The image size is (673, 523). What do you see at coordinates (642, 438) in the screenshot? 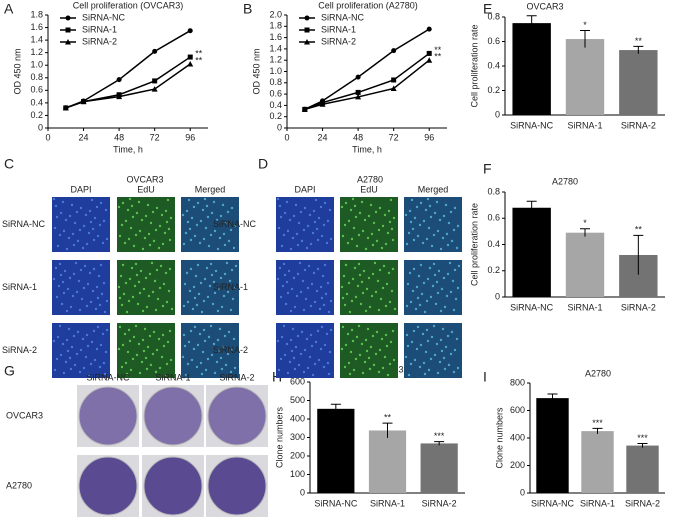
I see `annotation: ***` at bounding box center [642, 438].